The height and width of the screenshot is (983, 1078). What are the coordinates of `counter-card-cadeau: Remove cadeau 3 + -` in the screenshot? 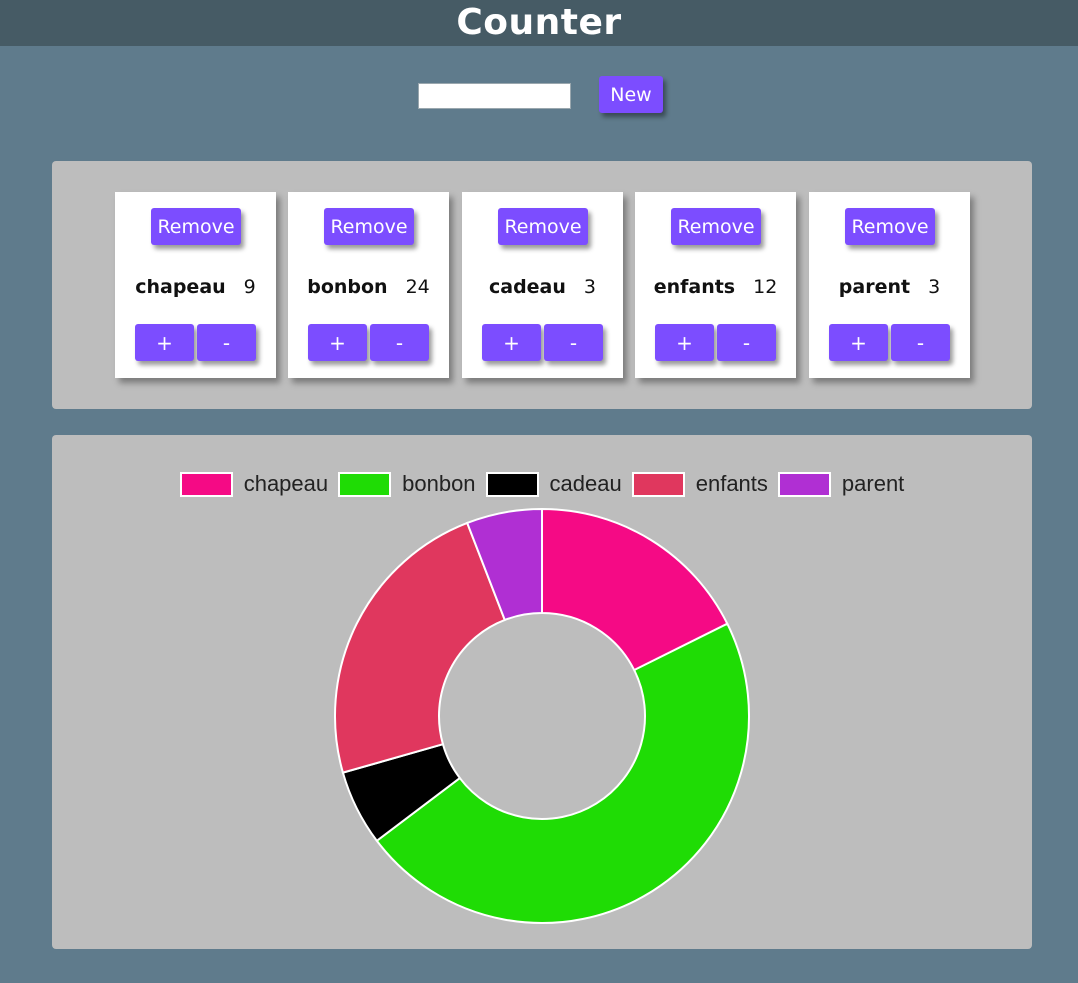 It's located at (542, 285).